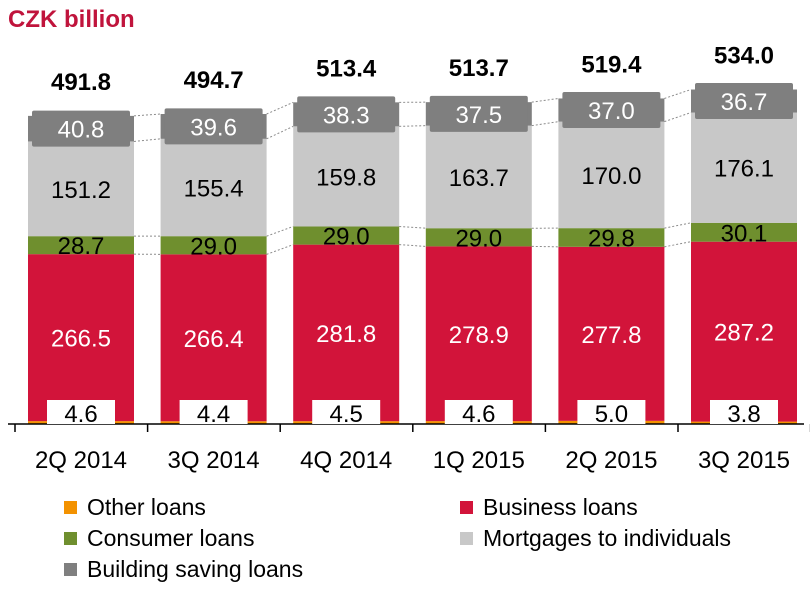  I want to click on legend-item: Business loans, so click(549, 507).